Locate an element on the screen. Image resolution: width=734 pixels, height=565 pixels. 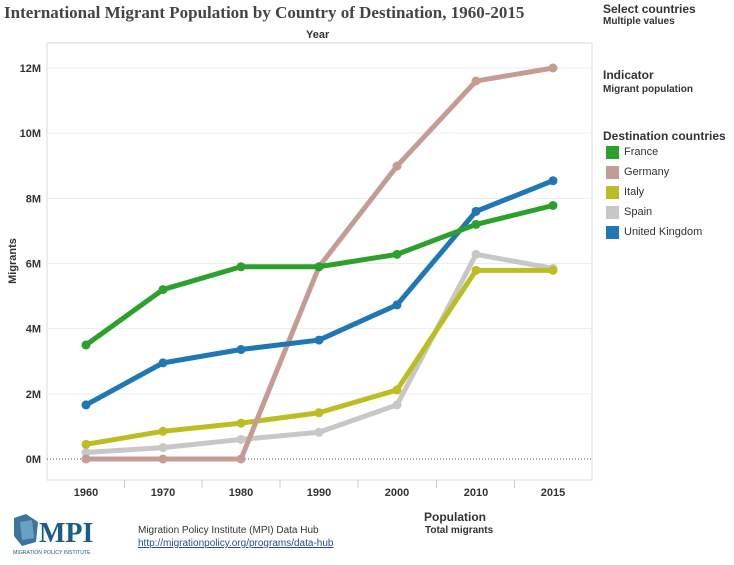
legend-label: Germany is located at coordinates (647, 172).